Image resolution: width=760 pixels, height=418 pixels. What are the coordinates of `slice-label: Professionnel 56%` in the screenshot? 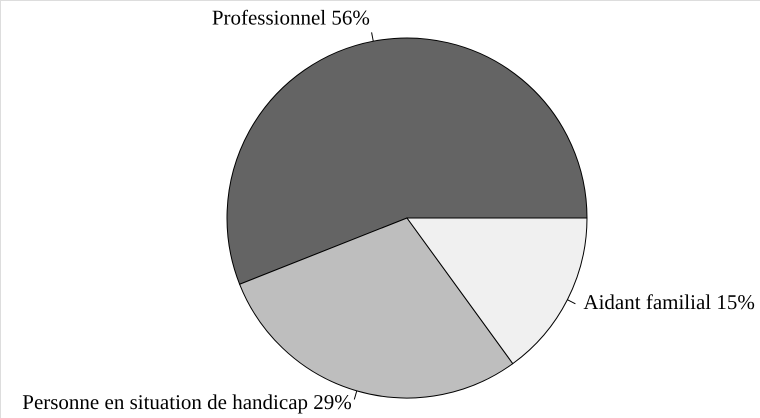 It's located at (291, 18).